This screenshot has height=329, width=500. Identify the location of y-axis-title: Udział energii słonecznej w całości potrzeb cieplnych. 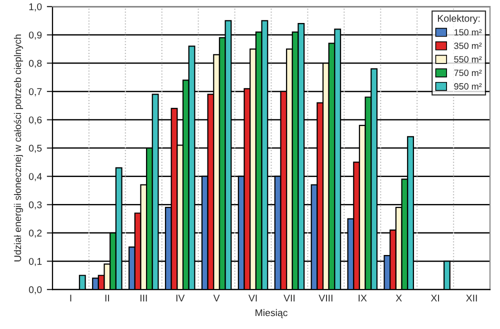
(19, 148).